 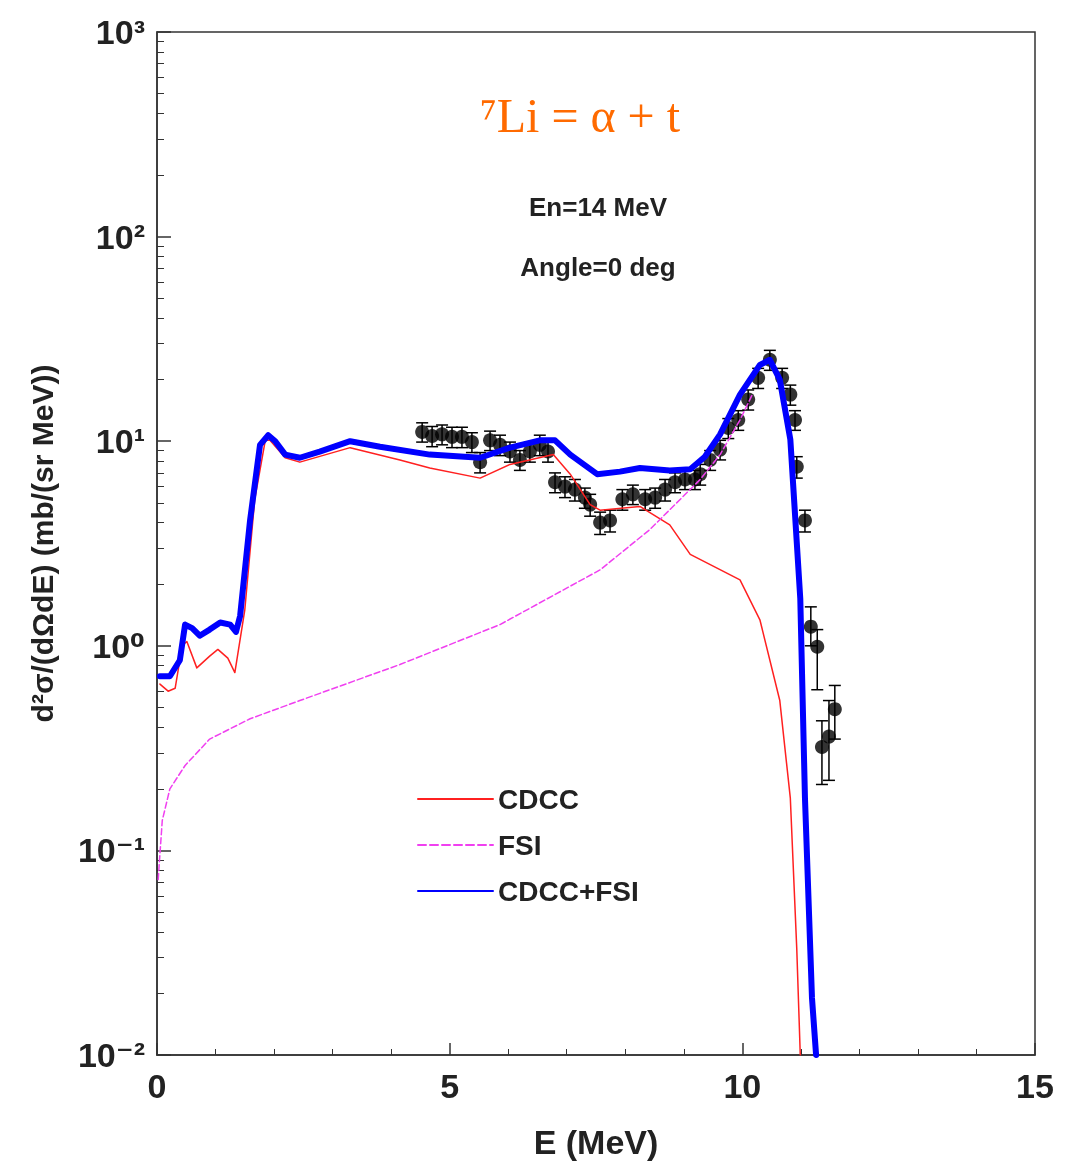 What do you see at coordinates (538, 799) in the screenshot?
I see `legend-label: CDCC` at bounding box center [538, 799].